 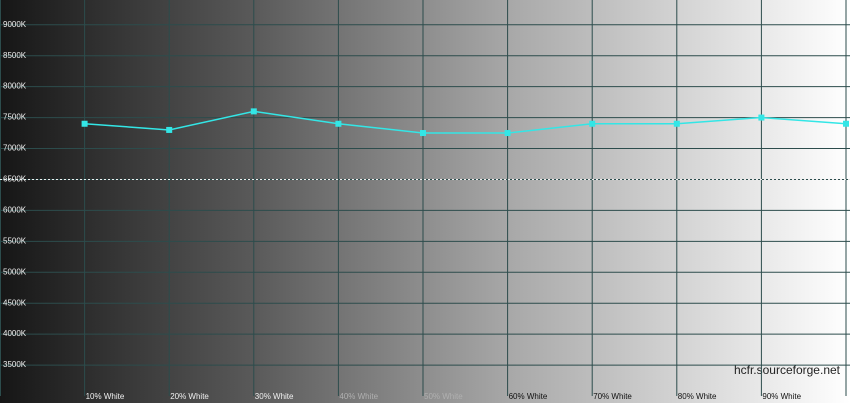 What do you see at coordinates (612, 396) in the screenshot?
I see `x-tick-label: 70% White` at bounding box center [612, 396].